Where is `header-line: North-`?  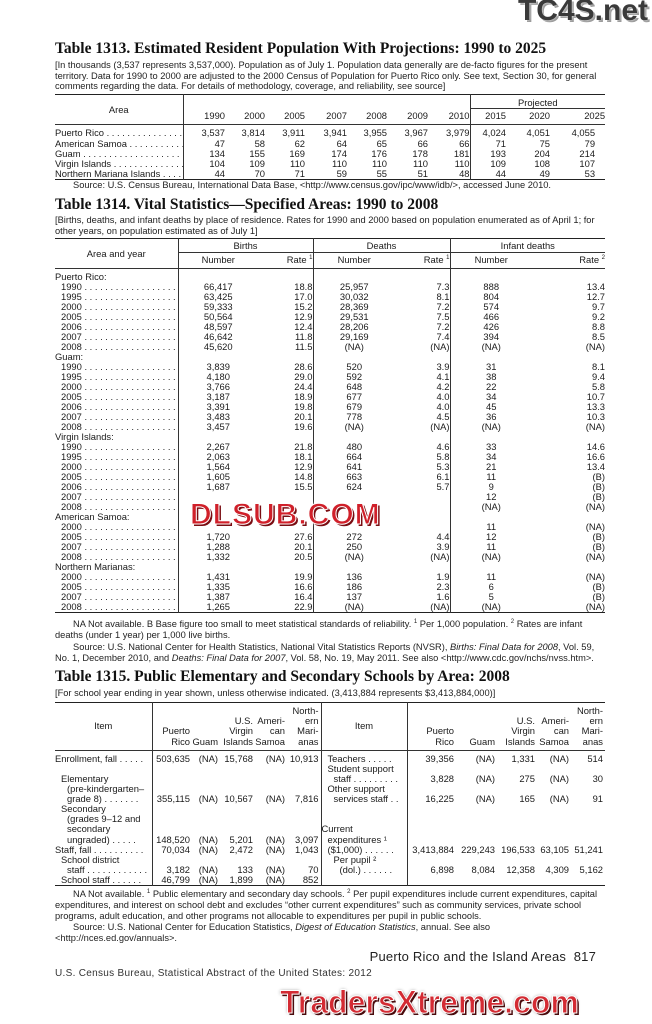 header-line: North- is located at coordinates (589, 710).